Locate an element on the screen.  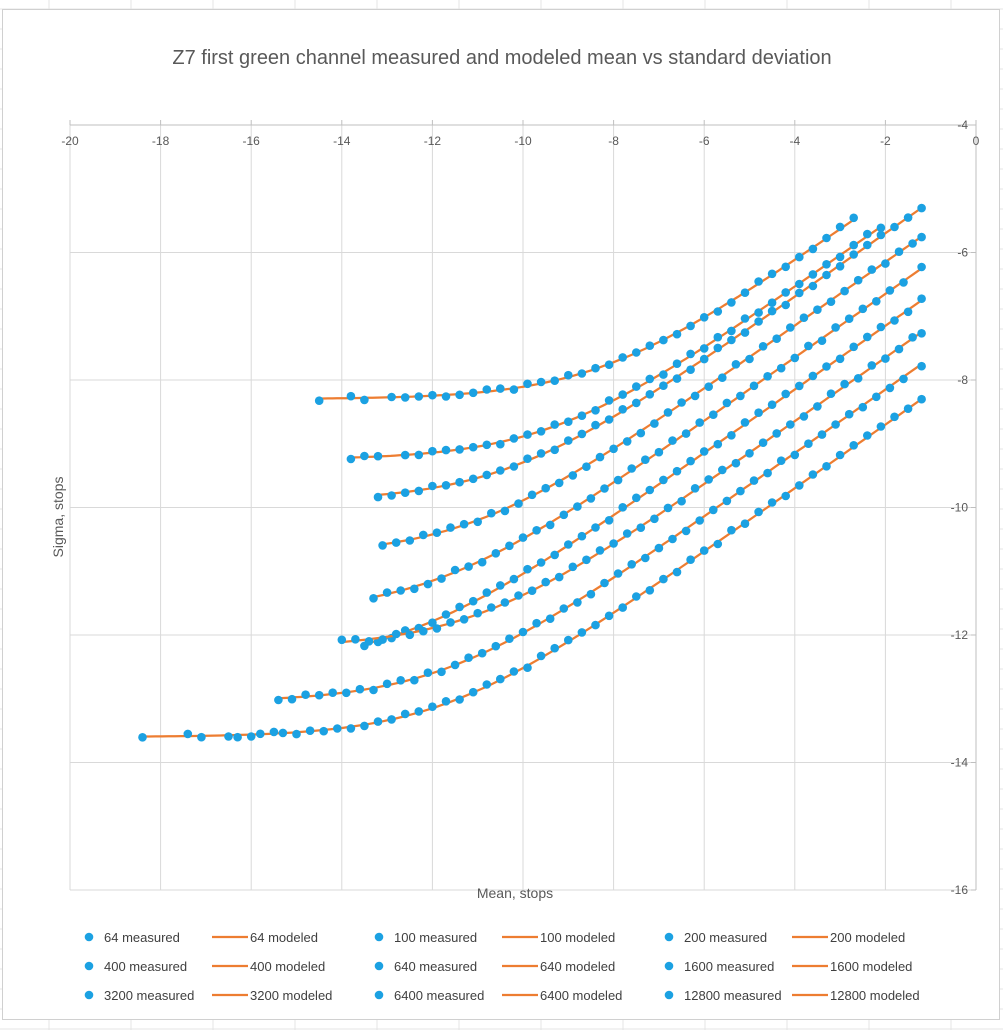
legend-item: 6400 modeled is located at coordinates (562, 995).